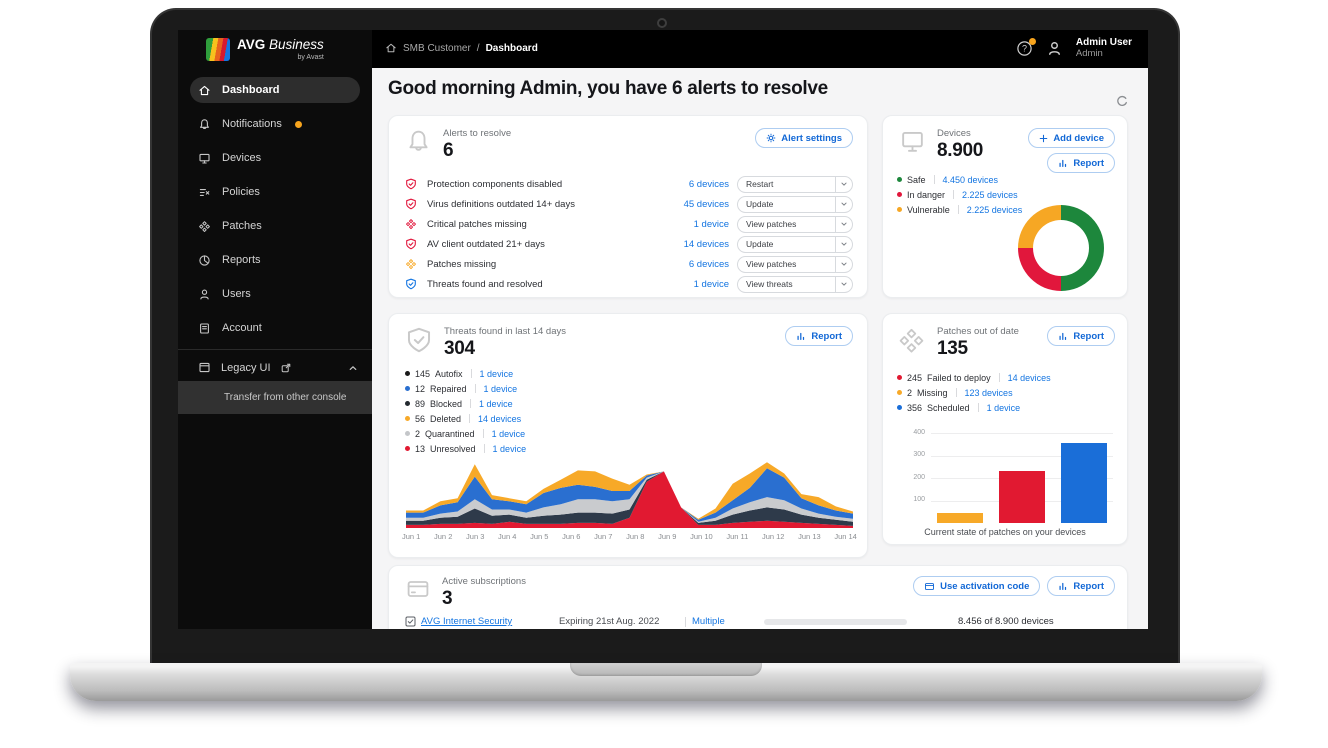 This screenshot has width=1328, height=748. What do you see at coordinates (1005, 532) in the screenshot?
I see `bar-chart-caption: Current state of patches on your devices` at bounding box center [1005, 532].